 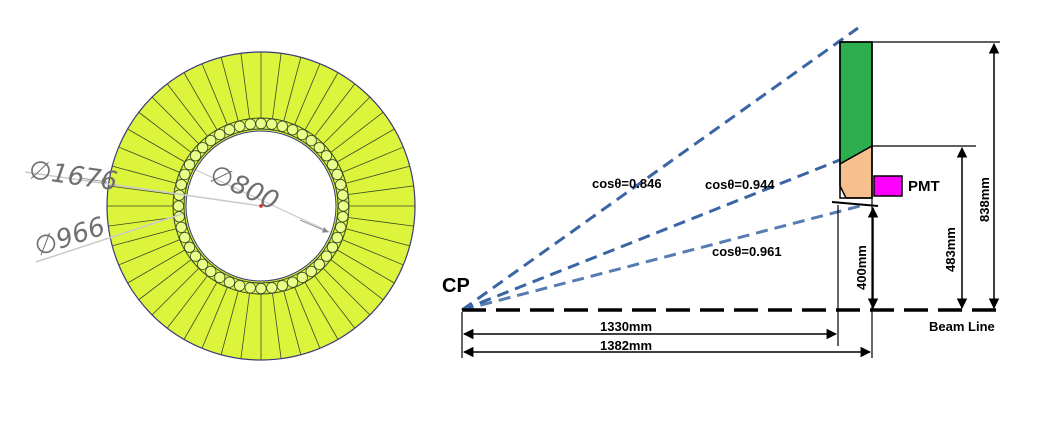 I want to click on radiator-green, so click(x=856, y=103).